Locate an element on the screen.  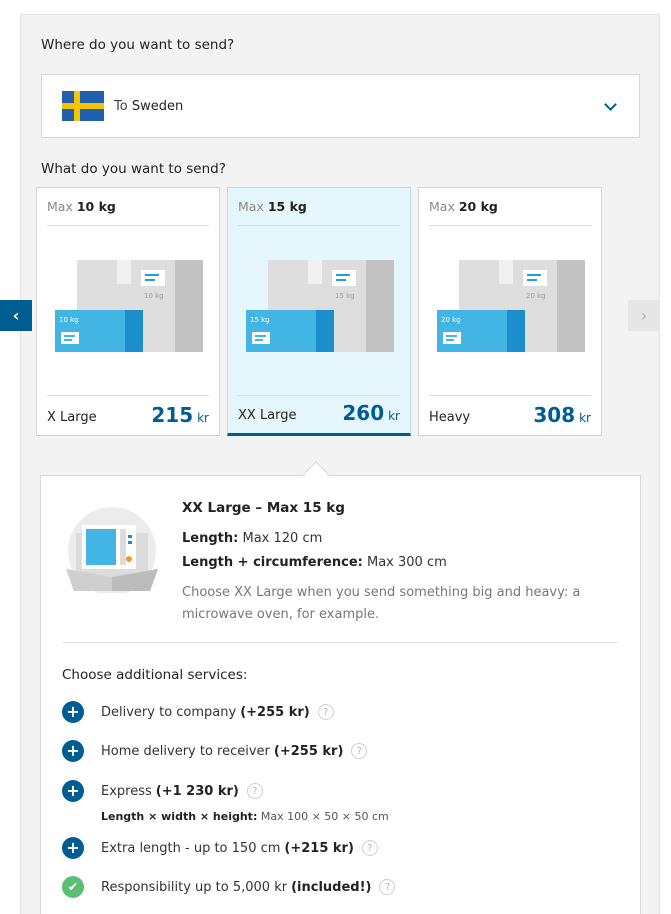
option-price: 308 kr is located at coordinates (562, 415).